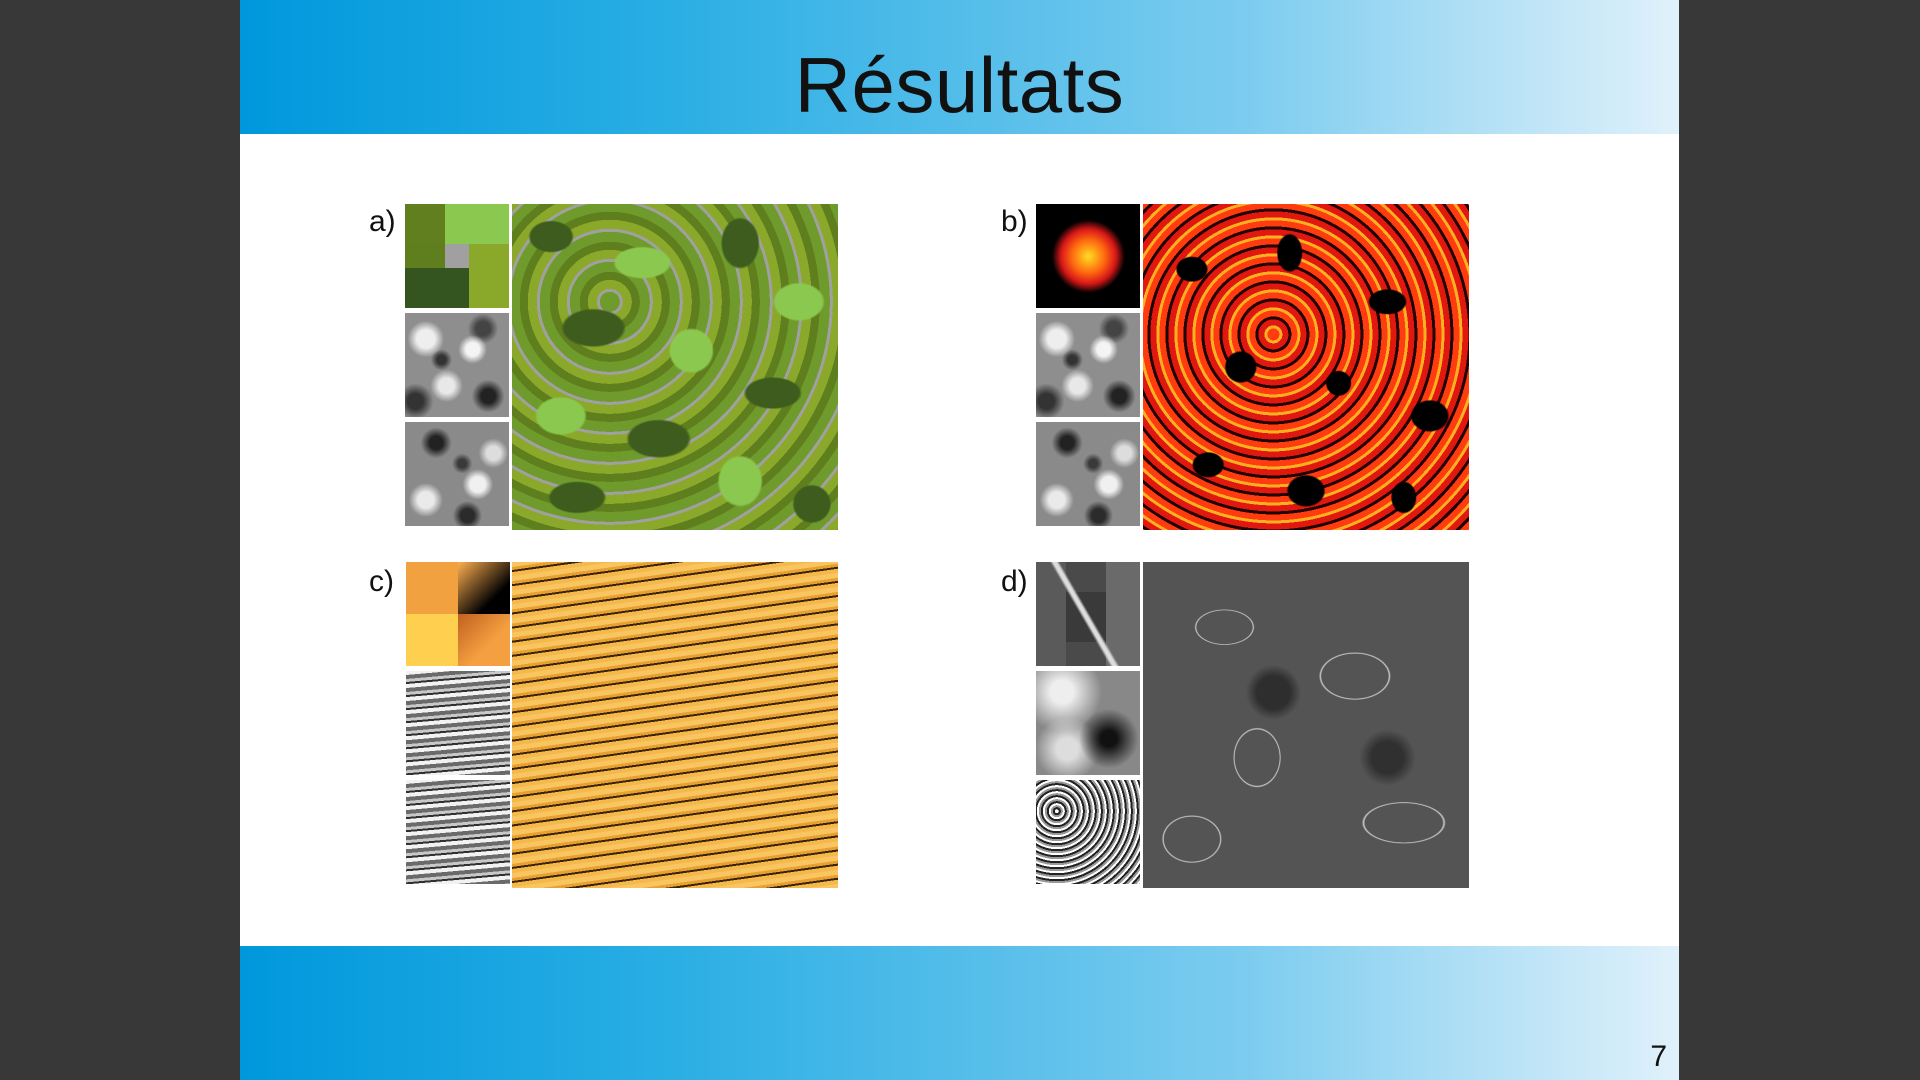  I want to click on slide-title: Résultats, so click(959, 85).